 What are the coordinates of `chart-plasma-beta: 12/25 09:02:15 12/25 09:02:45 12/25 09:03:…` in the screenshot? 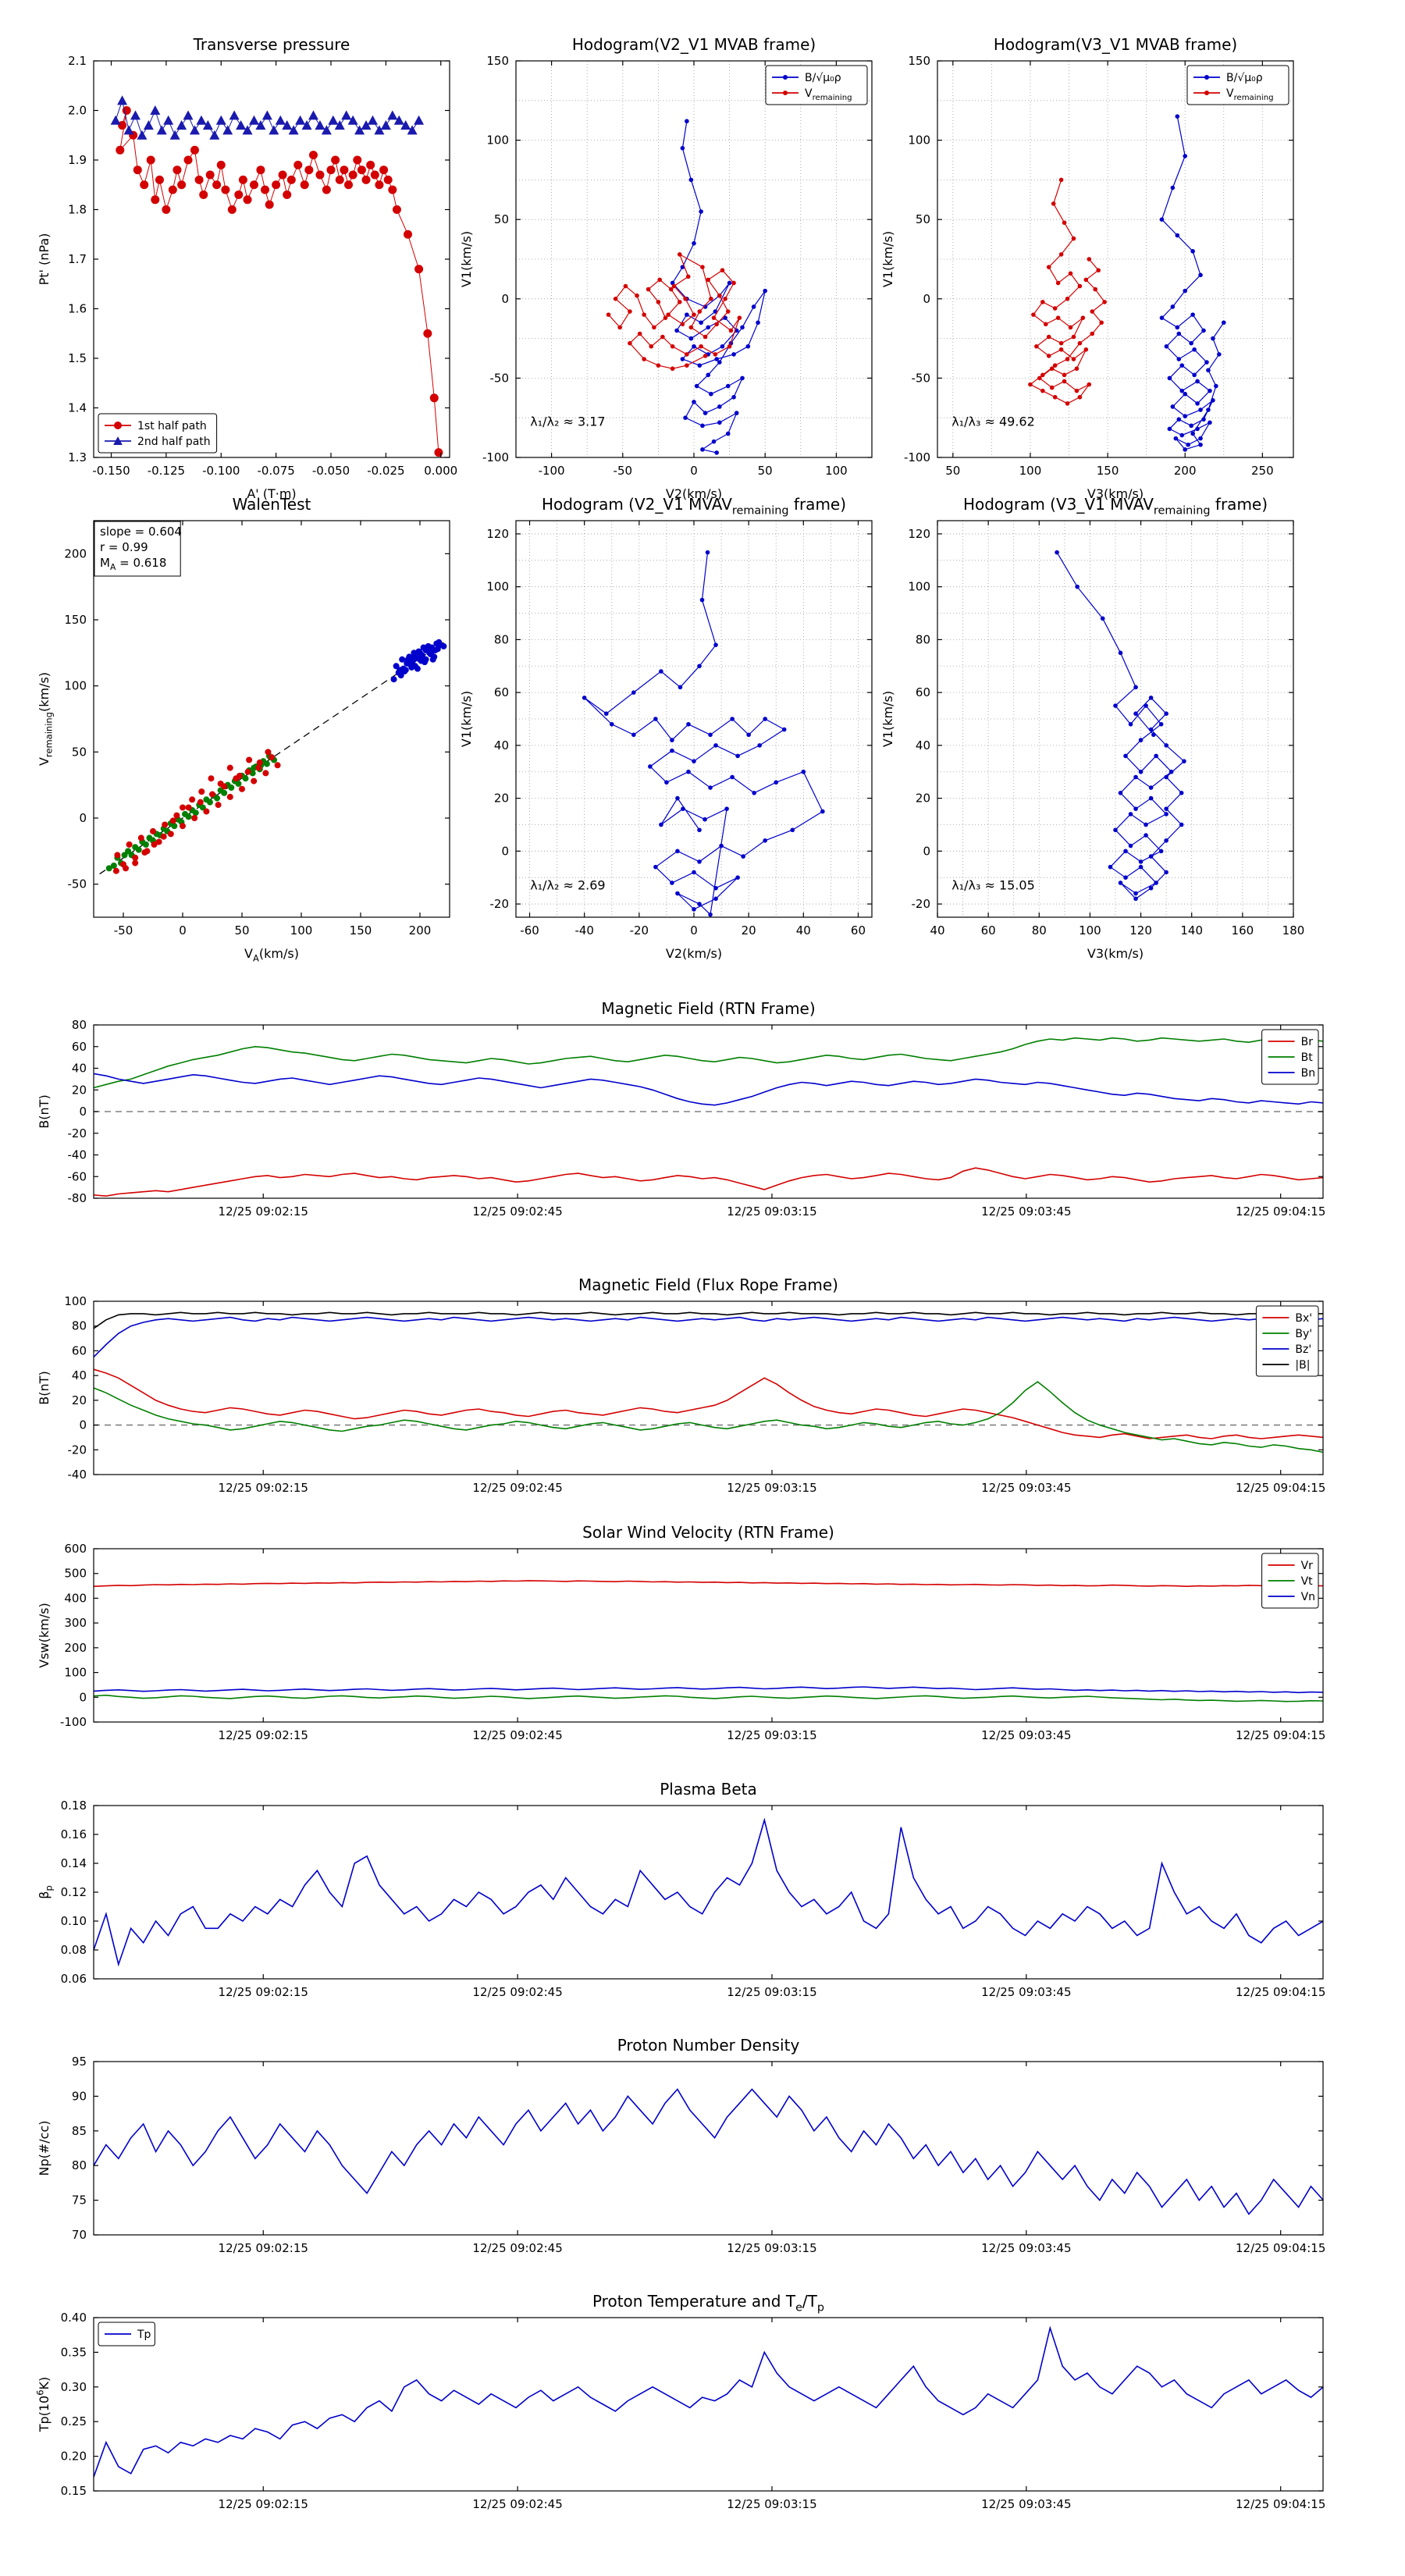 It's located at (681, 1889).